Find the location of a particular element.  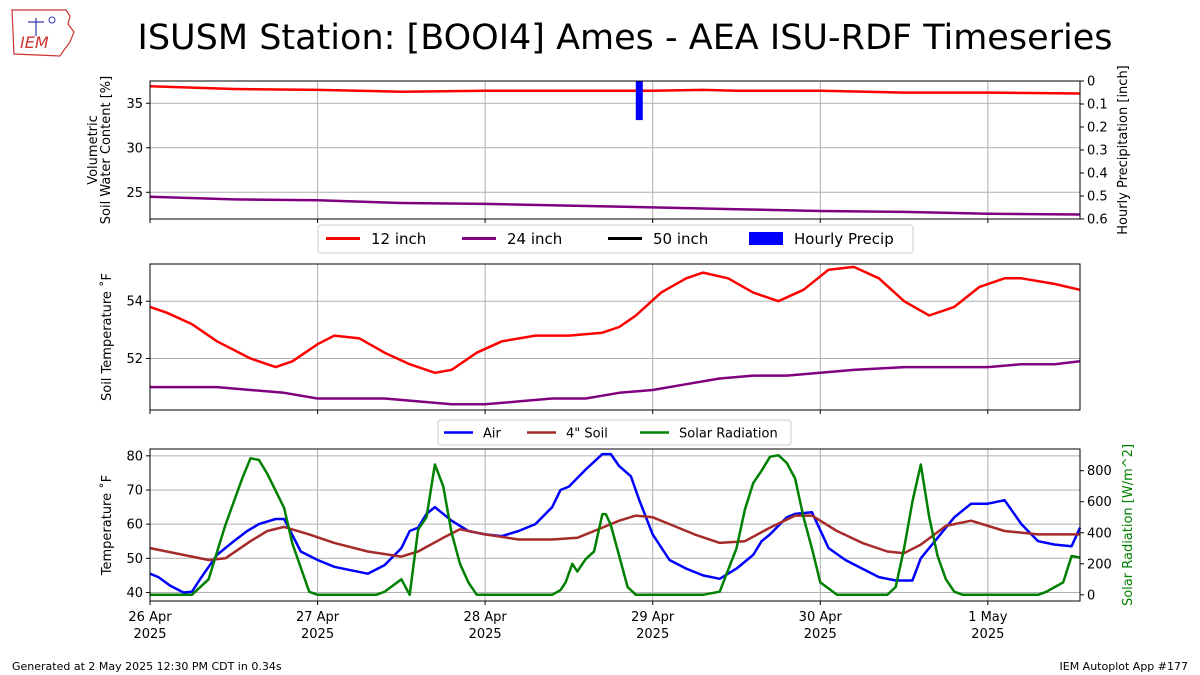

precip-bar is located at coordinates (639, 101).